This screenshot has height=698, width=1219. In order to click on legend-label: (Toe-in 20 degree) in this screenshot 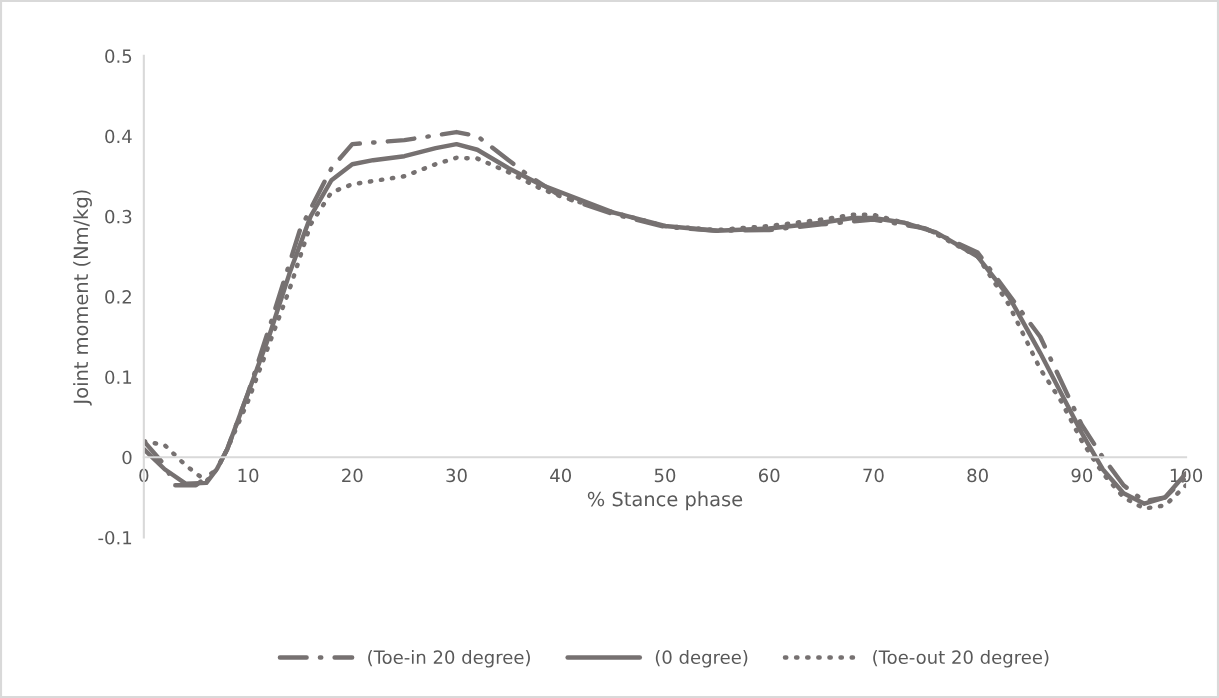, I will do `click(449, 659)`.